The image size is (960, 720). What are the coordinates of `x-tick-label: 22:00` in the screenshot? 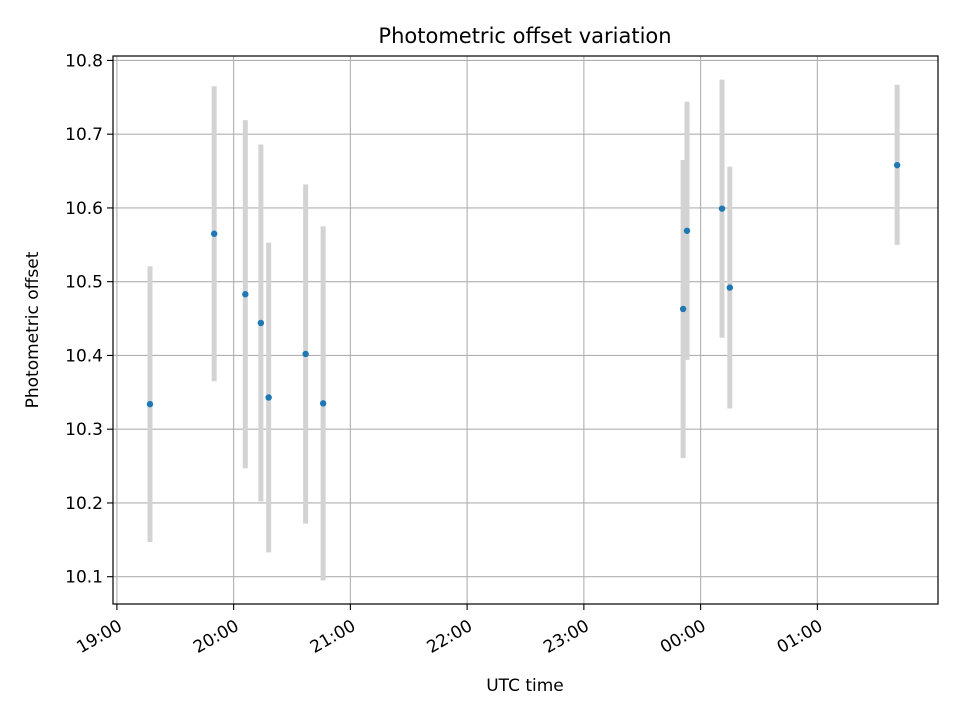 It's located at (450, 637).